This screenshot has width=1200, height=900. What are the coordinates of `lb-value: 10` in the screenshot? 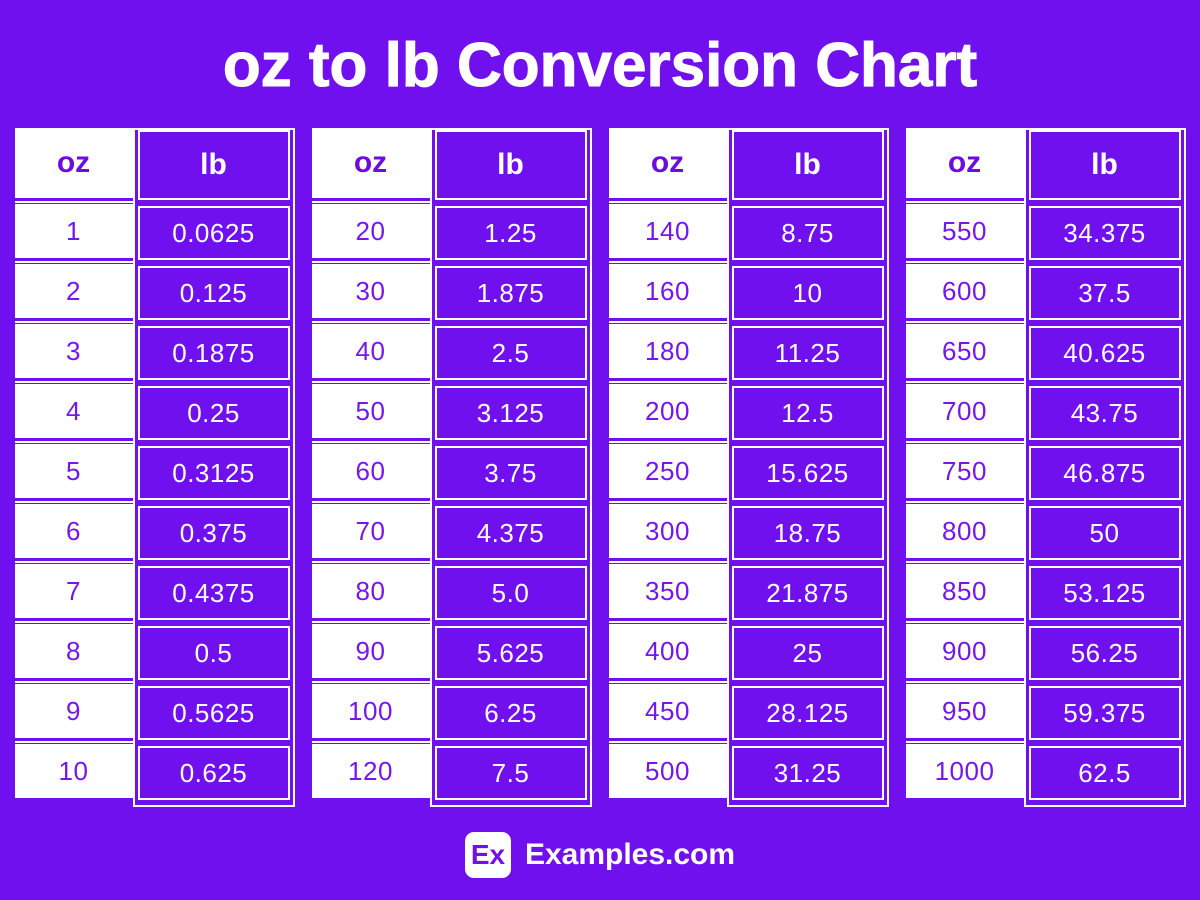 It's located at (807, 292).